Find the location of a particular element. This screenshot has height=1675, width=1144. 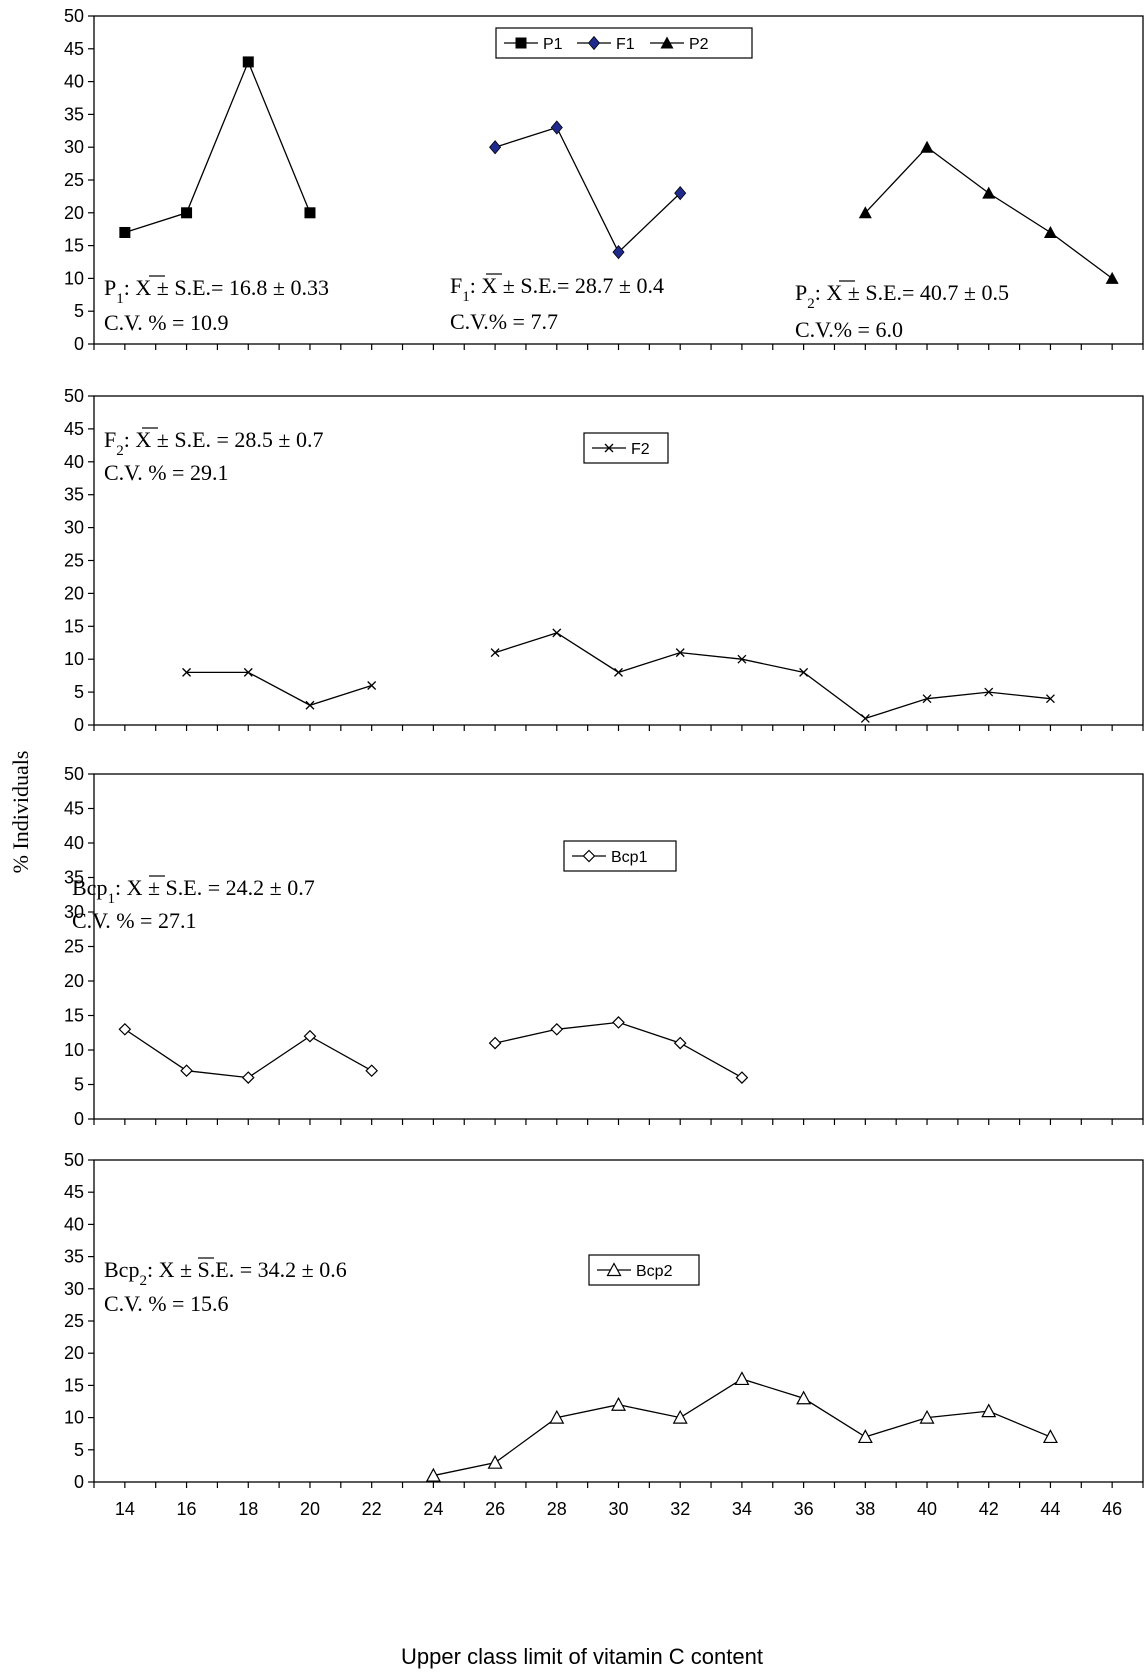

x-tick-label: 40 is located at coordinates (927, 1509).